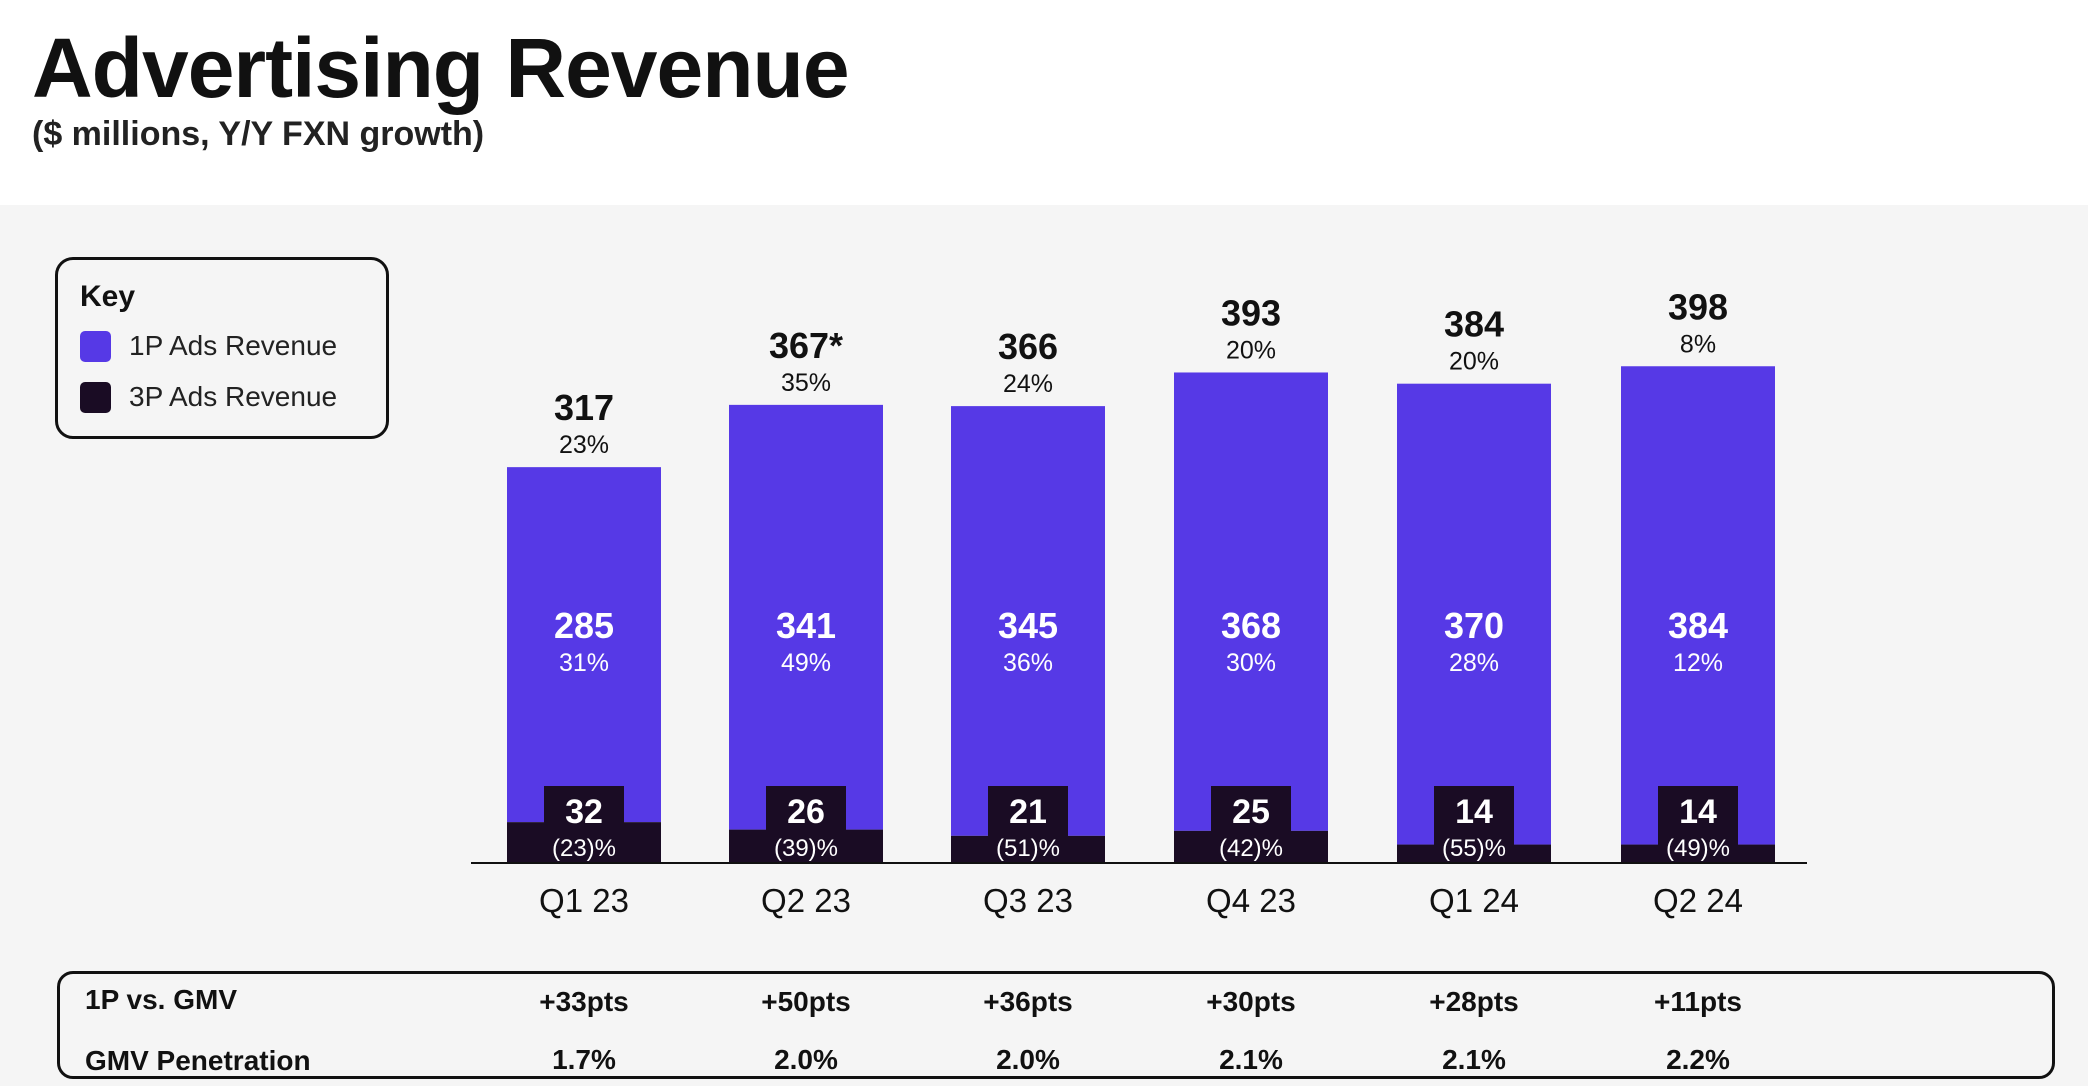 The width and height of the screenshot is (2088, 1086). Describe the element at coordinates (1251, 625) in the screenshot. I see `value-label-1p-q4-23: 368` at that location.